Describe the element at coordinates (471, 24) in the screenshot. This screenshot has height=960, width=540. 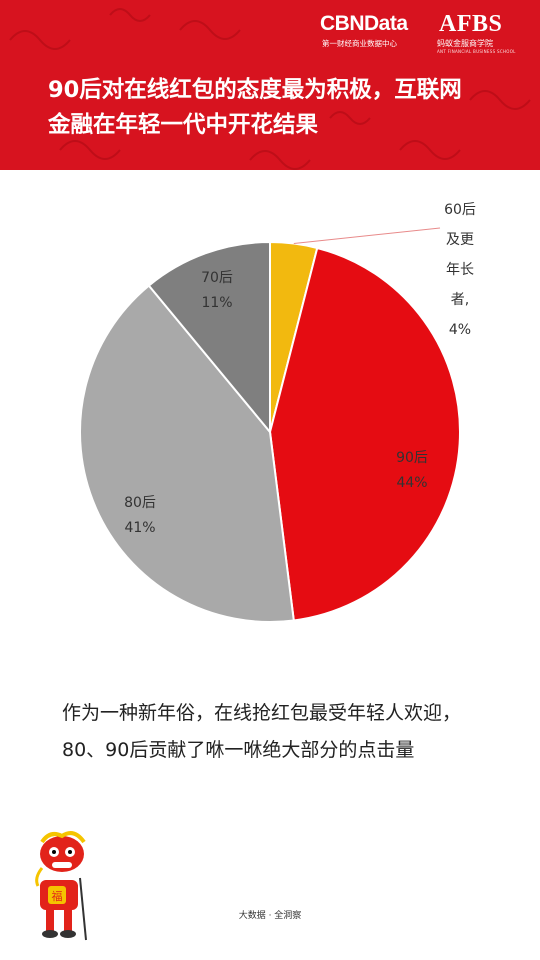
I see `afbs-logo: AFBS` at that location.